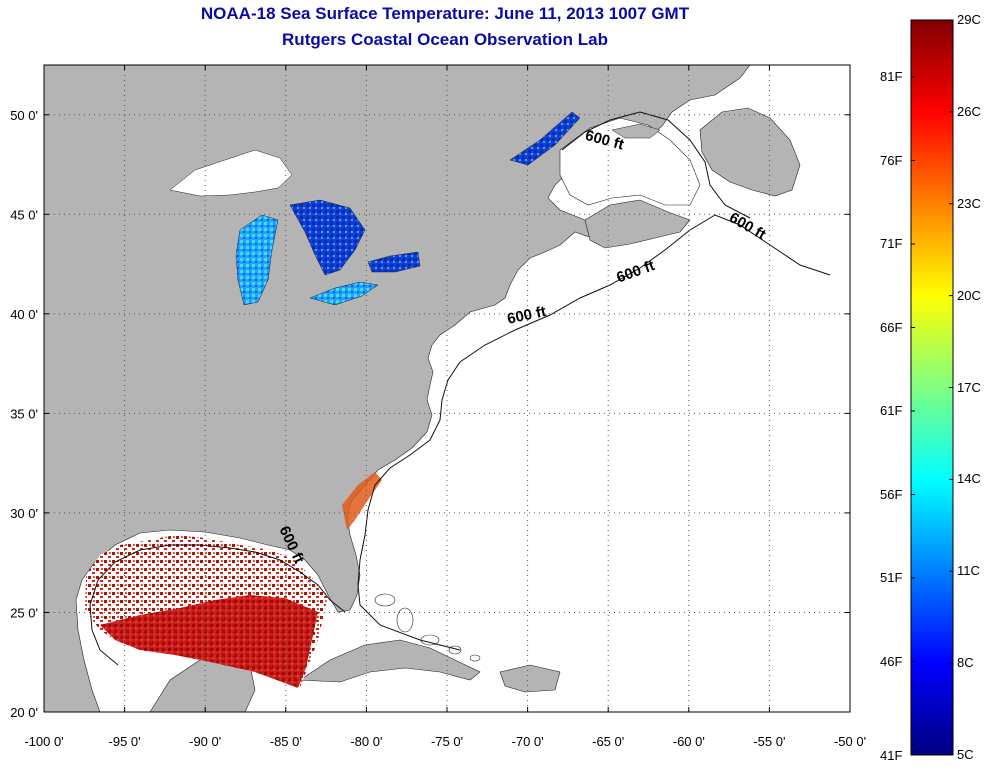 The height and width of the screenshot is (770, 984). I want to click on colorbar-celsius-label: 26C, so click(969, 111).